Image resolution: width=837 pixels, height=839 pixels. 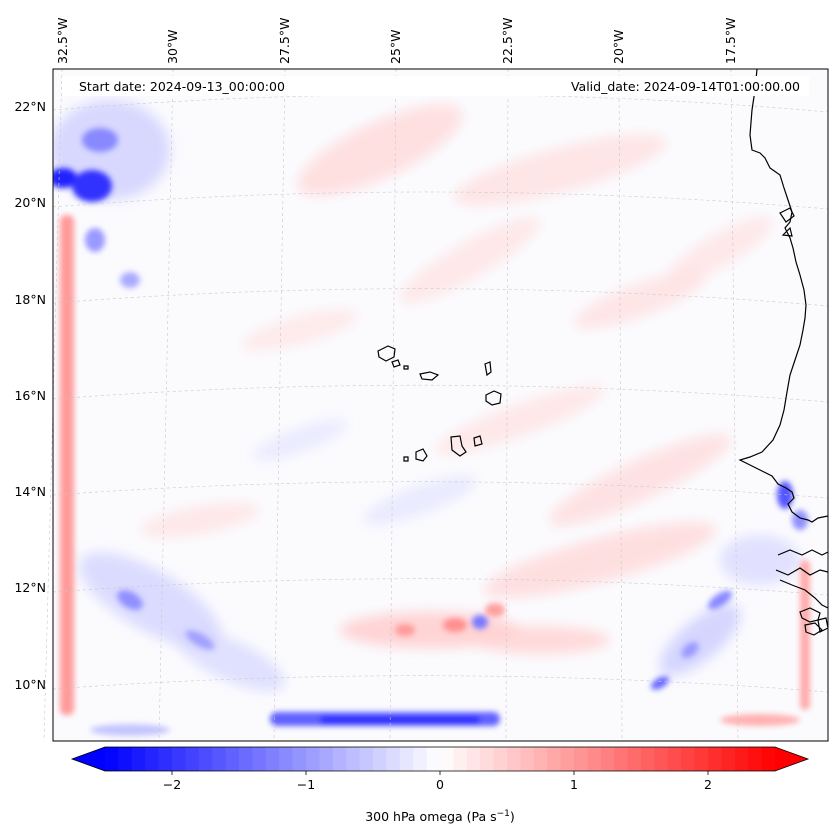 I want to click on colorbar-high-extend, so click(x=791, y=759).